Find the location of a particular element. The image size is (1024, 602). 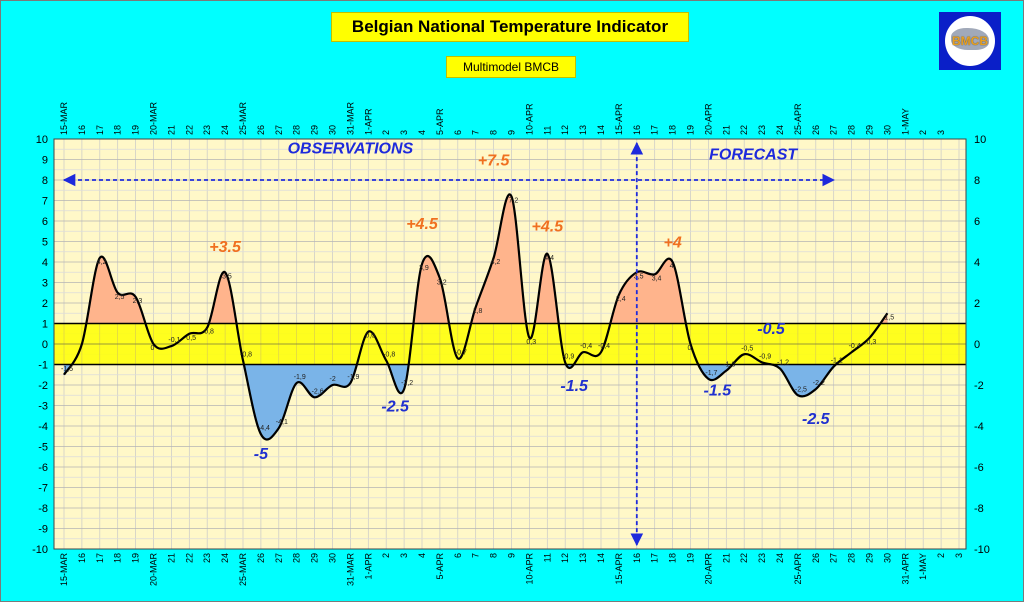

x-tick-bottom: 21 is located at coordinates (726, 558).